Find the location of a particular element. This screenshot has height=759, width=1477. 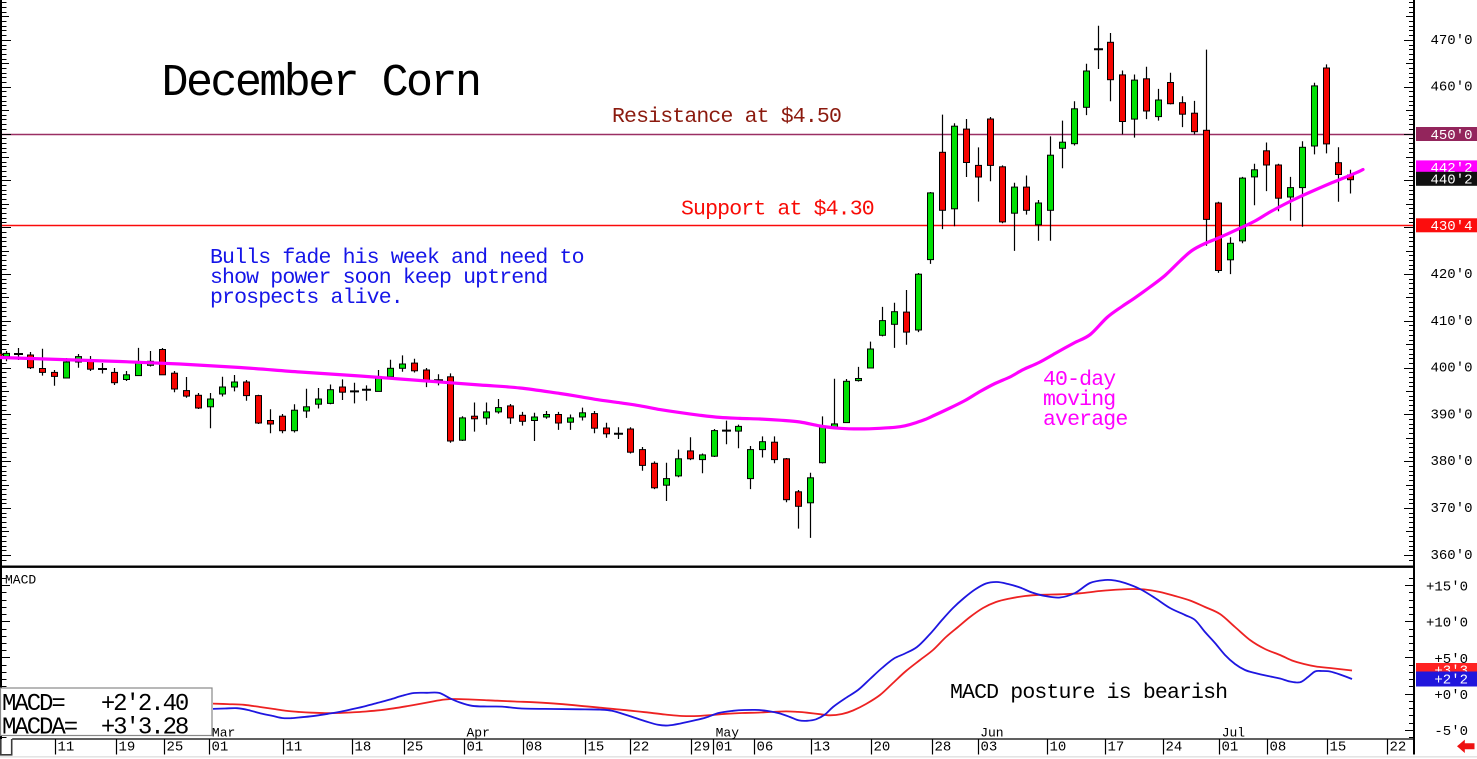

svg-text: MACD posture is bearish is located at coordinates (1088, 693).